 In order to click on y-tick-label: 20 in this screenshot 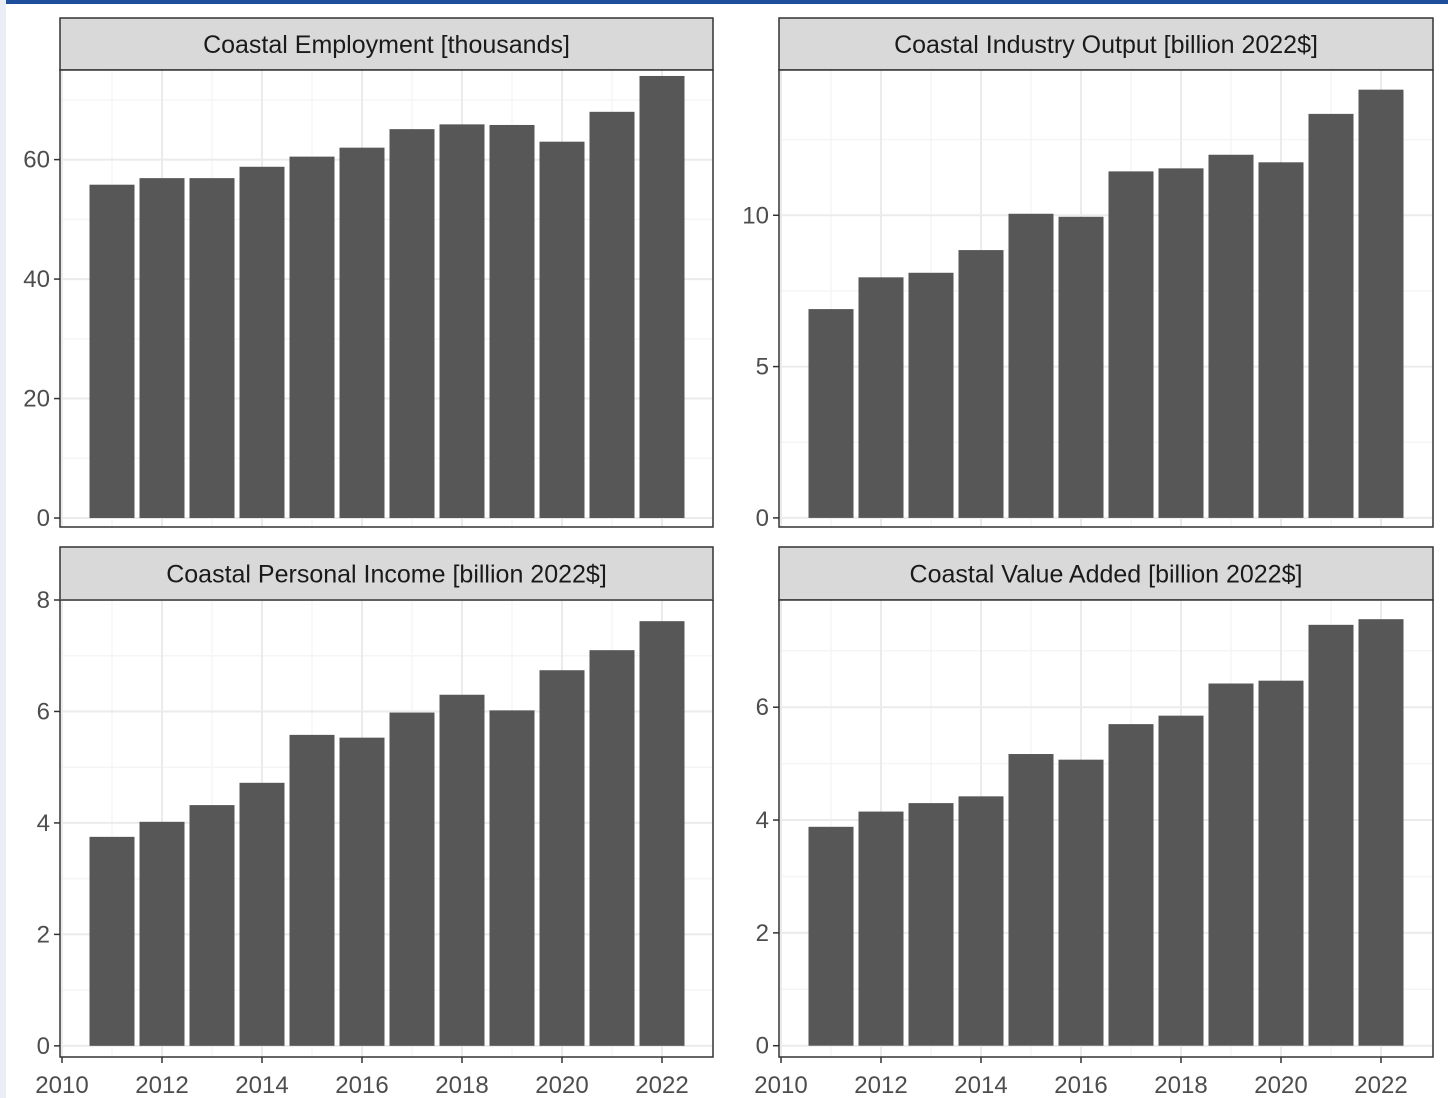, I will do `click(36, 399)`.